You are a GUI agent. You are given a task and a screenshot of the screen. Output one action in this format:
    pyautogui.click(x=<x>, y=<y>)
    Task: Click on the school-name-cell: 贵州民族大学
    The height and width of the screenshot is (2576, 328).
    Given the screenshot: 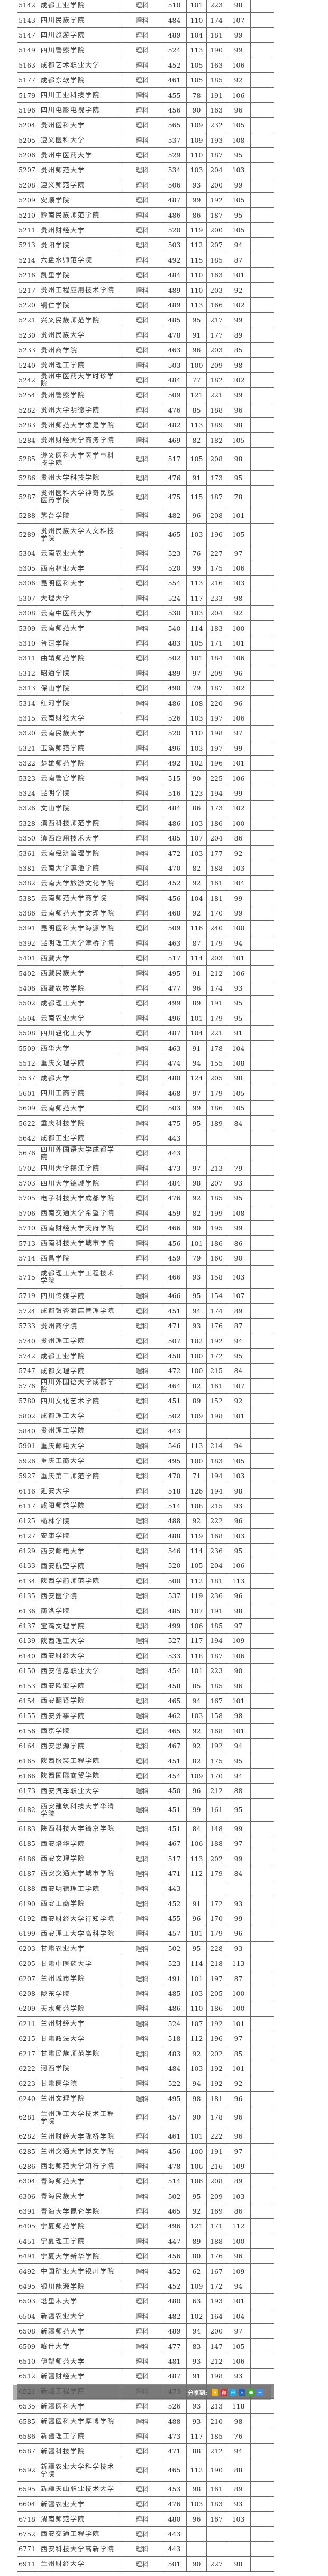 What is the action you would take?
    pyautogui.click(x=79, y=335)
    